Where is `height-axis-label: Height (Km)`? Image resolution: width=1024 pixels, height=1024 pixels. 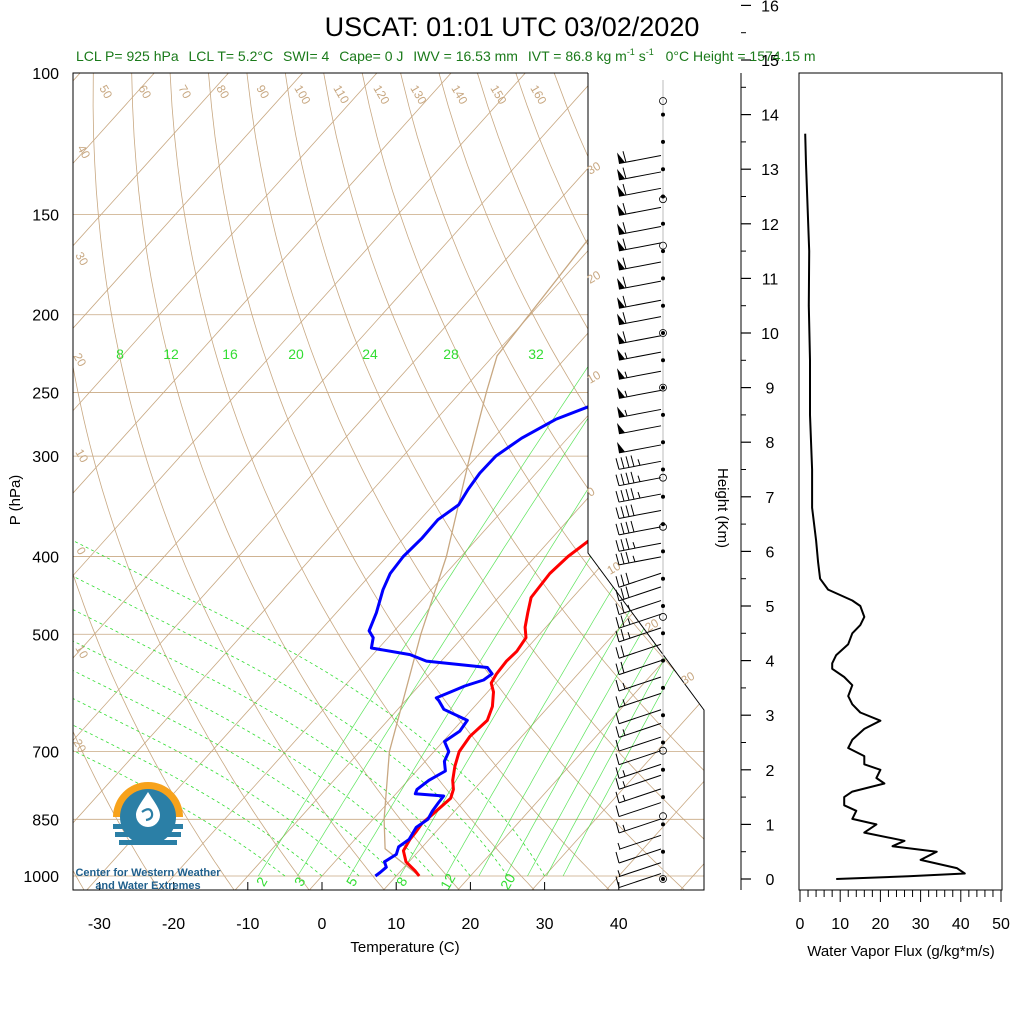 height-axis-label: Height (Km) is located at coordinates (722, 508).